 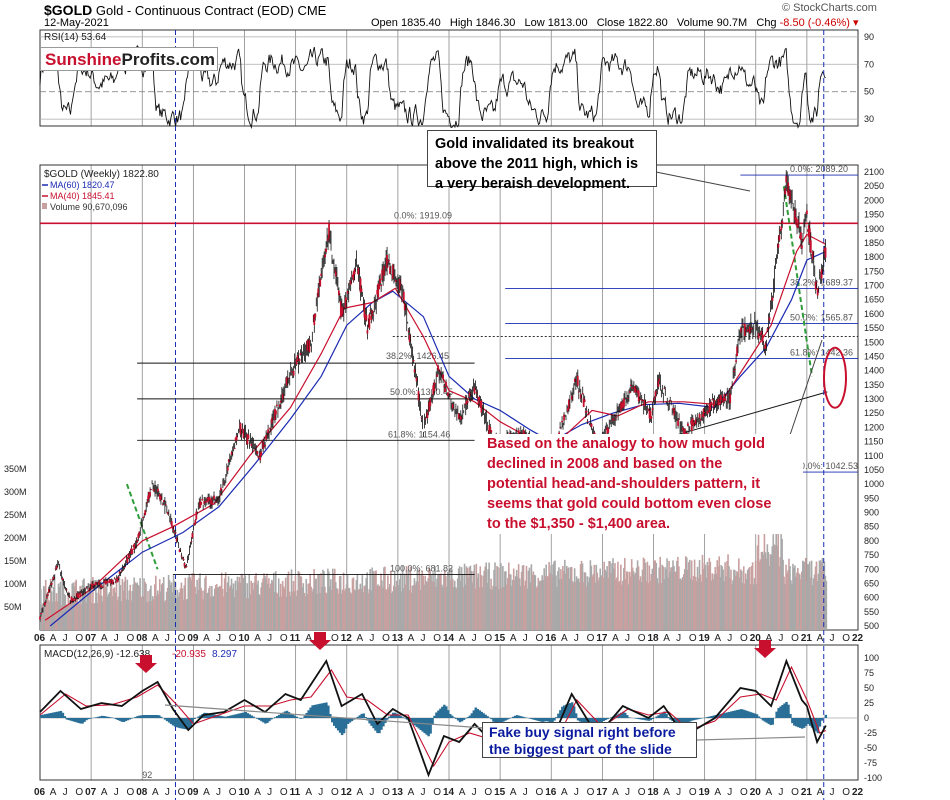 I want to click on macd-tick-label: -75, so click(x=870, y=763).